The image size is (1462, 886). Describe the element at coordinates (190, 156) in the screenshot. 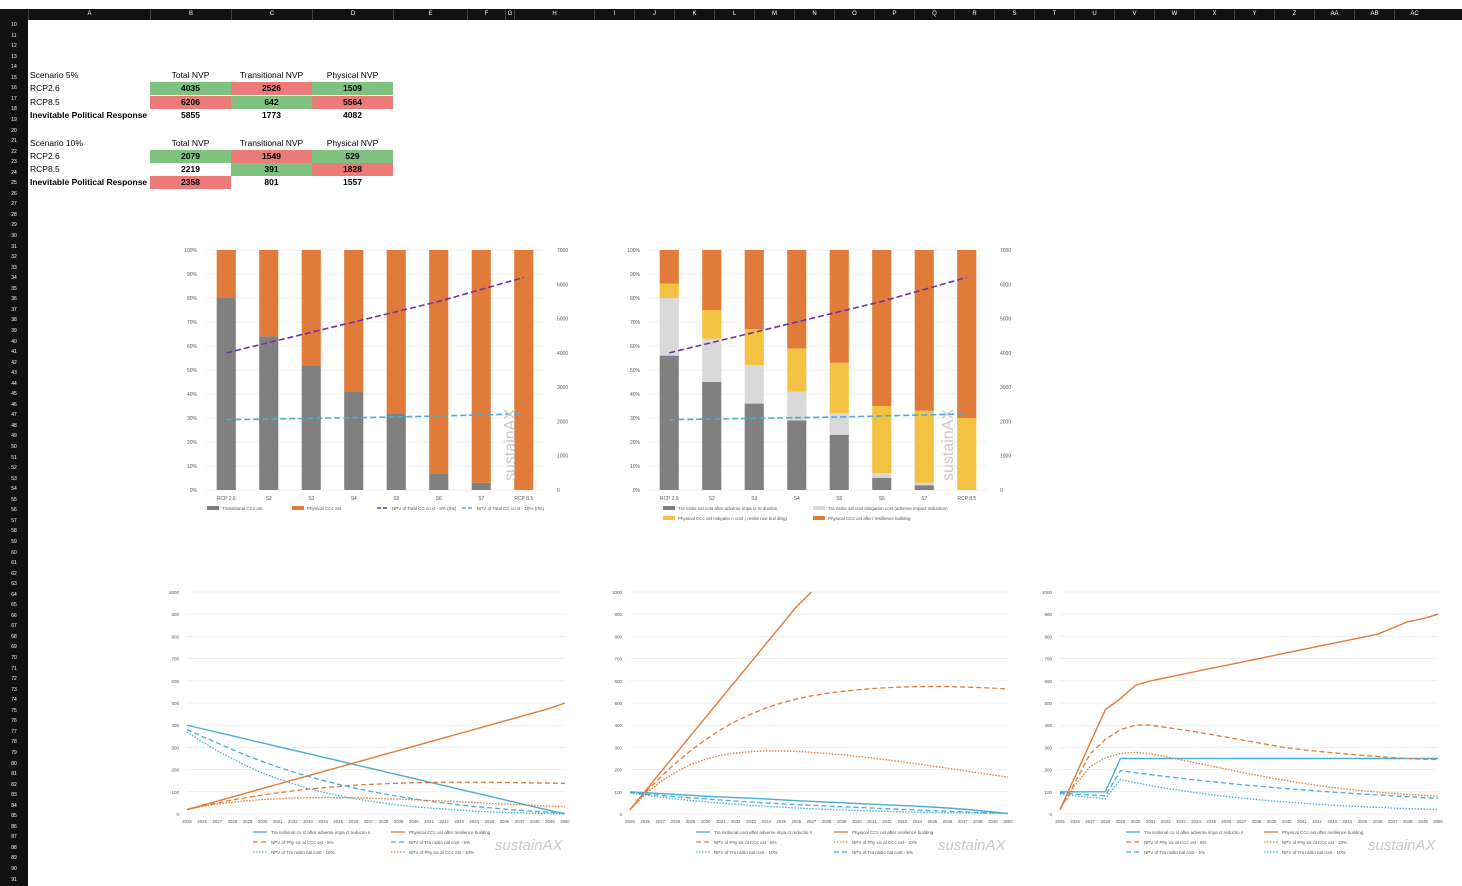

I see `cell-value: 2079` at that location.